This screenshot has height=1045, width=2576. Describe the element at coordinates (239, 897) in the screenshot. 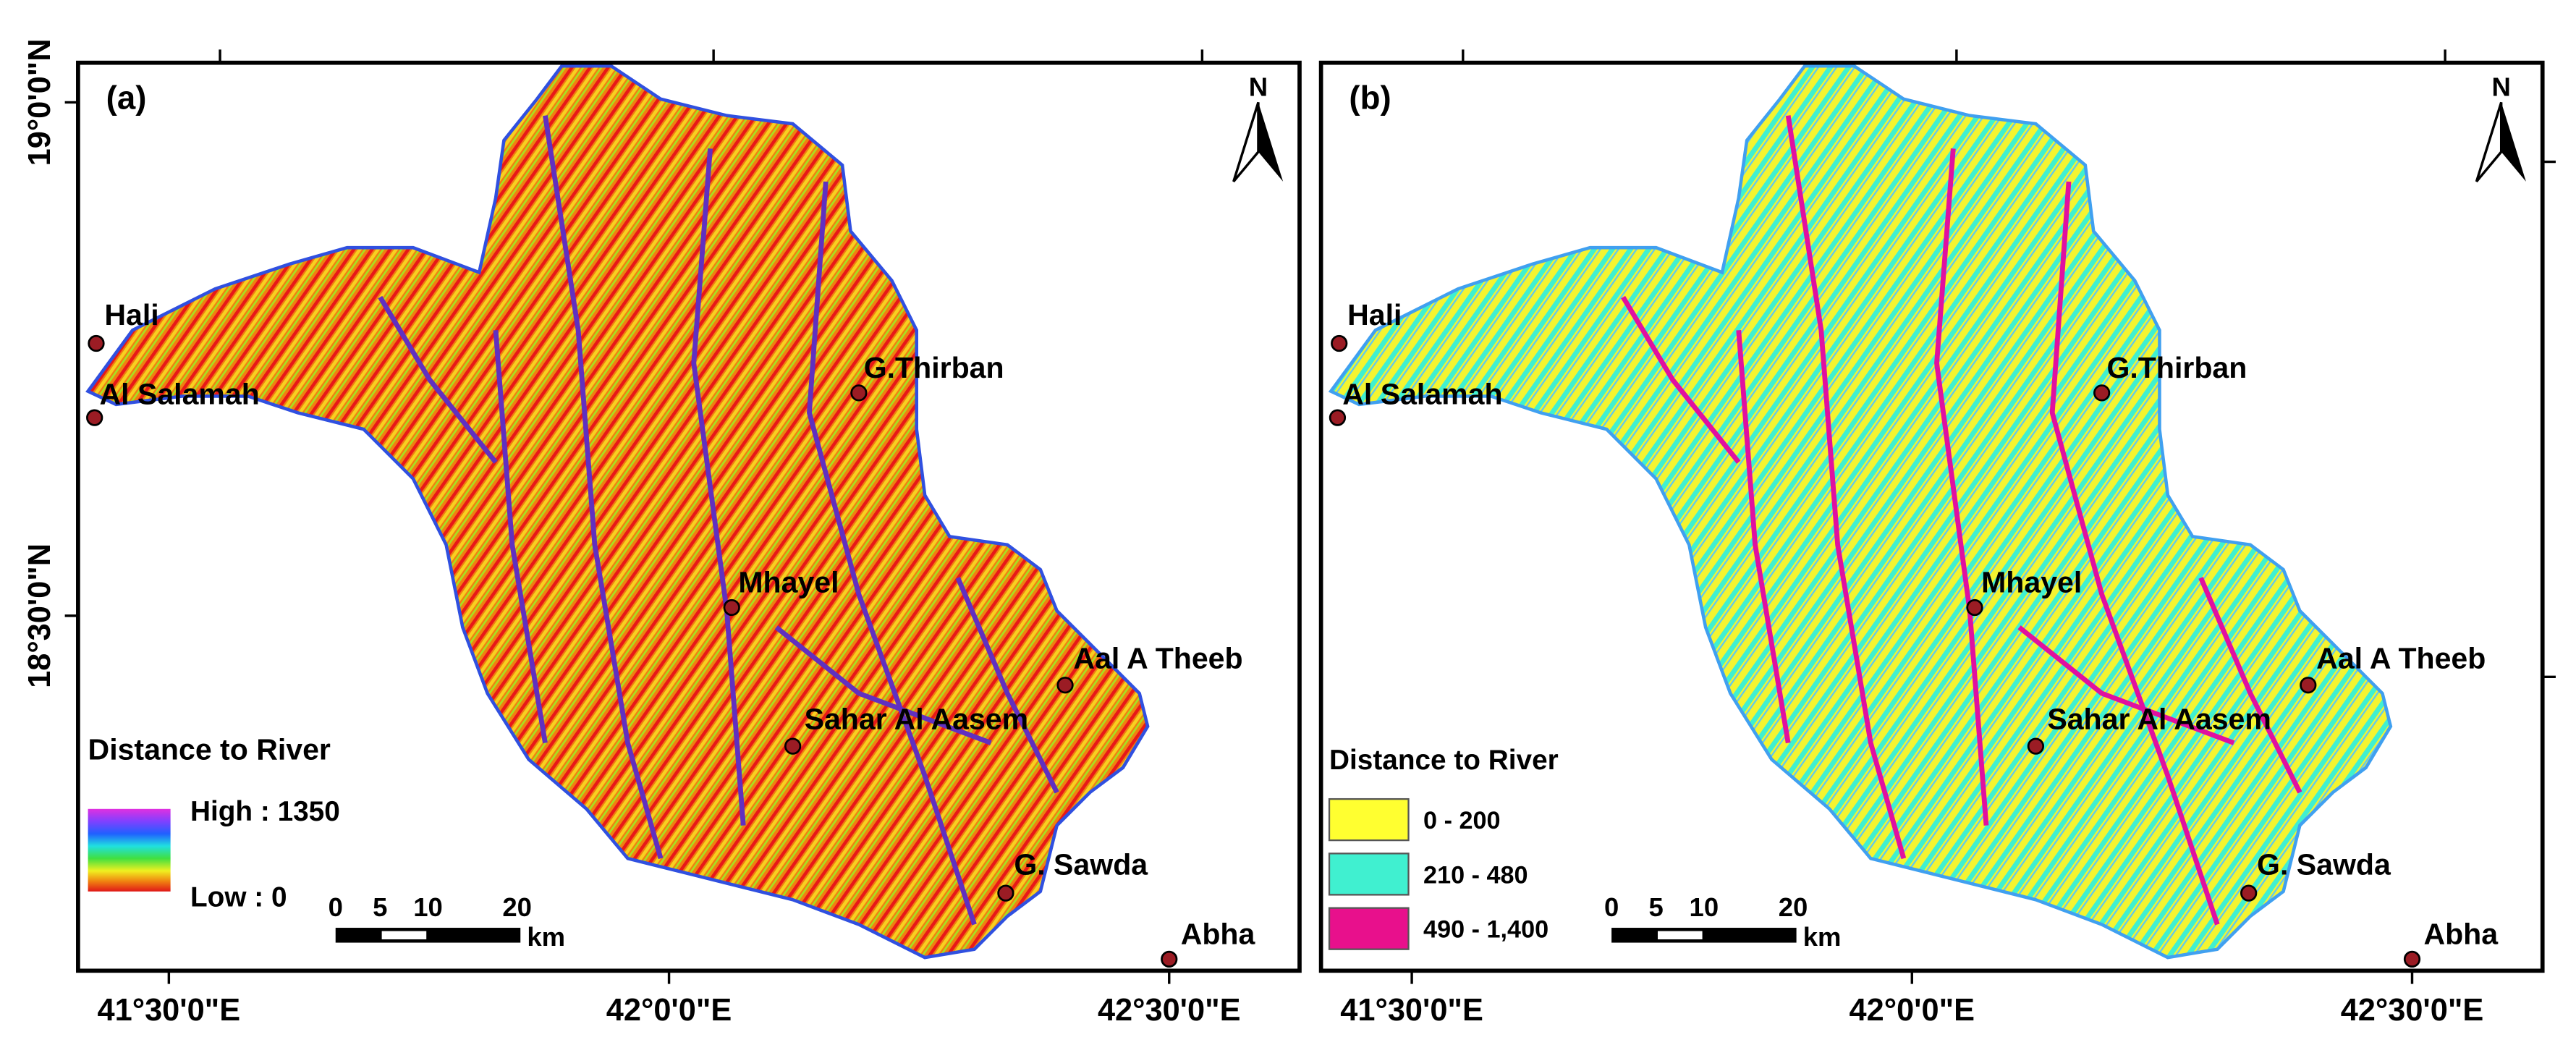

I see `legend-label: Low : 0` at that location.